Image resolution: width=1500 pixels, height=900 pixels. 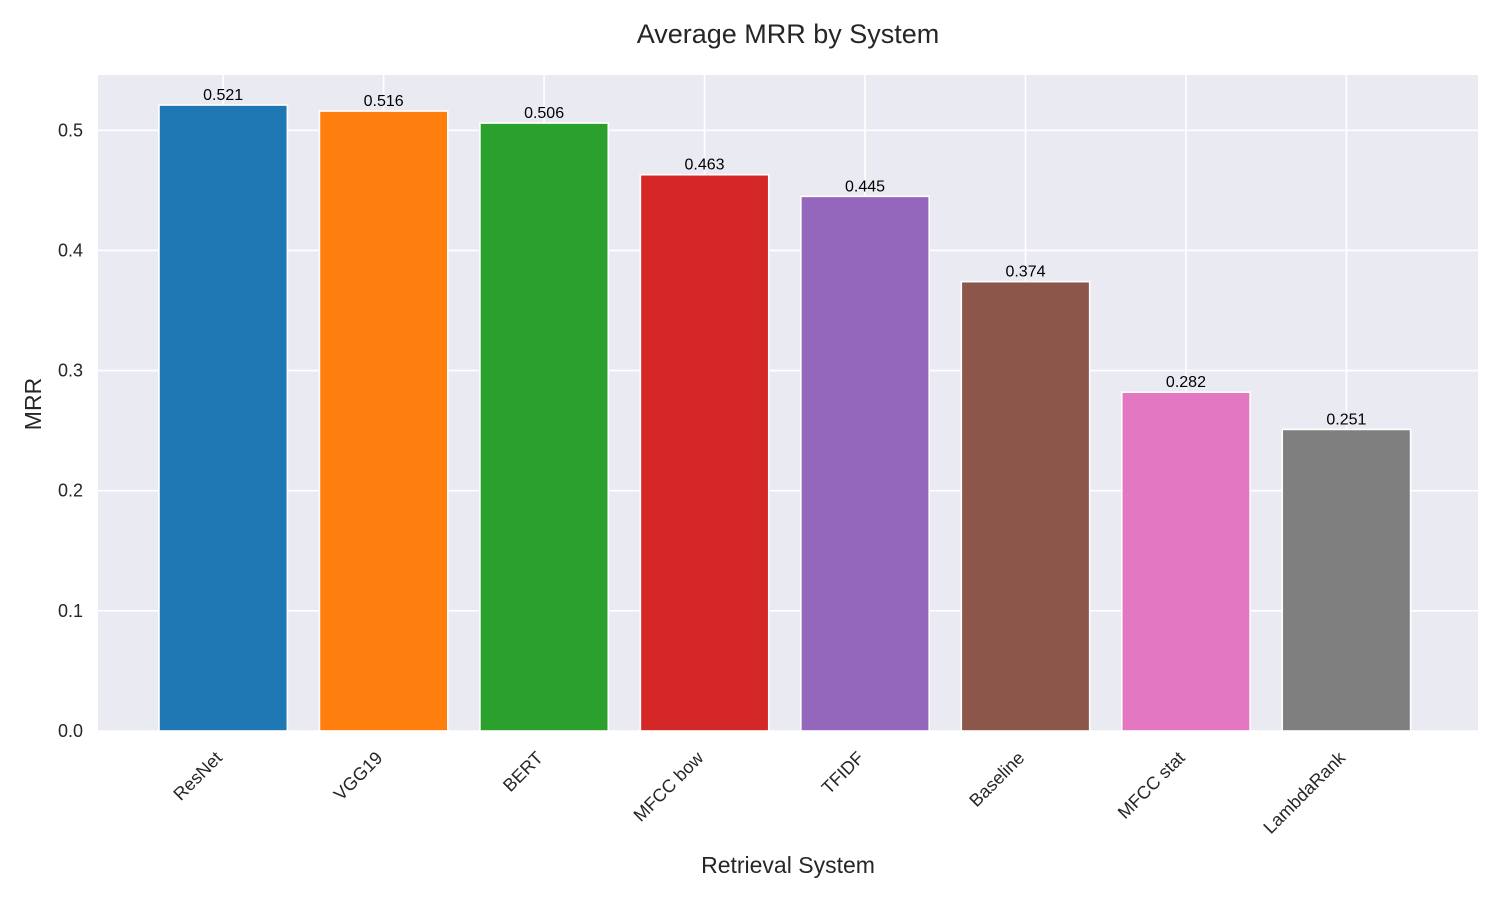 What do you see at coordinates (788, 865) in the screenshot?
I see `x-axis-label: Retrieval System` at bounding box center [788, 865].